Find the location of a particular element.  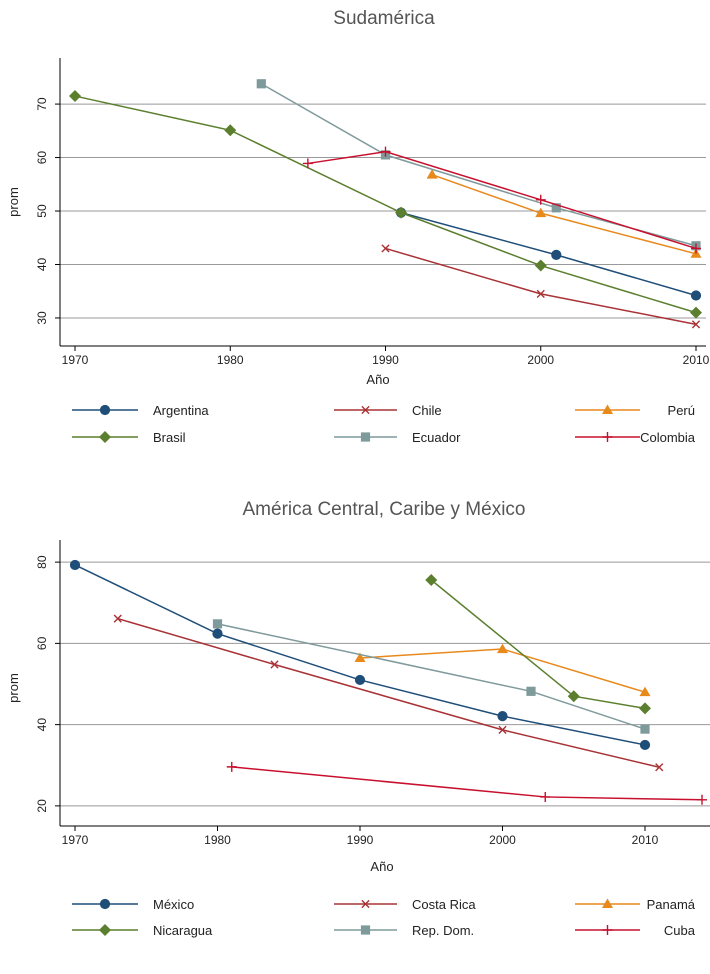

legend-item: Chile is located at coordinates (388, 410).